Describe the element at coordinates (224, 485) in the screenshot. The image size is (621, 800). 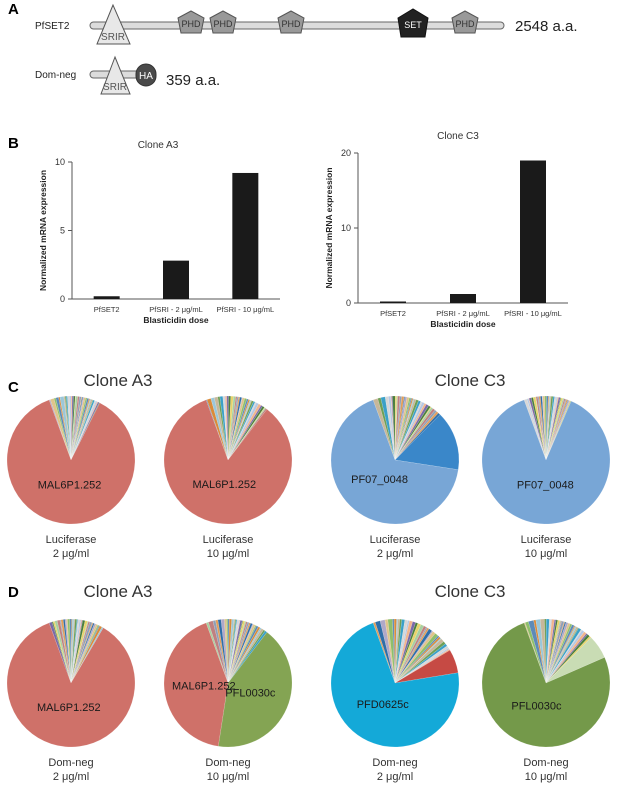
I see `pie-slice-label: MAL6P1.252` at that location.